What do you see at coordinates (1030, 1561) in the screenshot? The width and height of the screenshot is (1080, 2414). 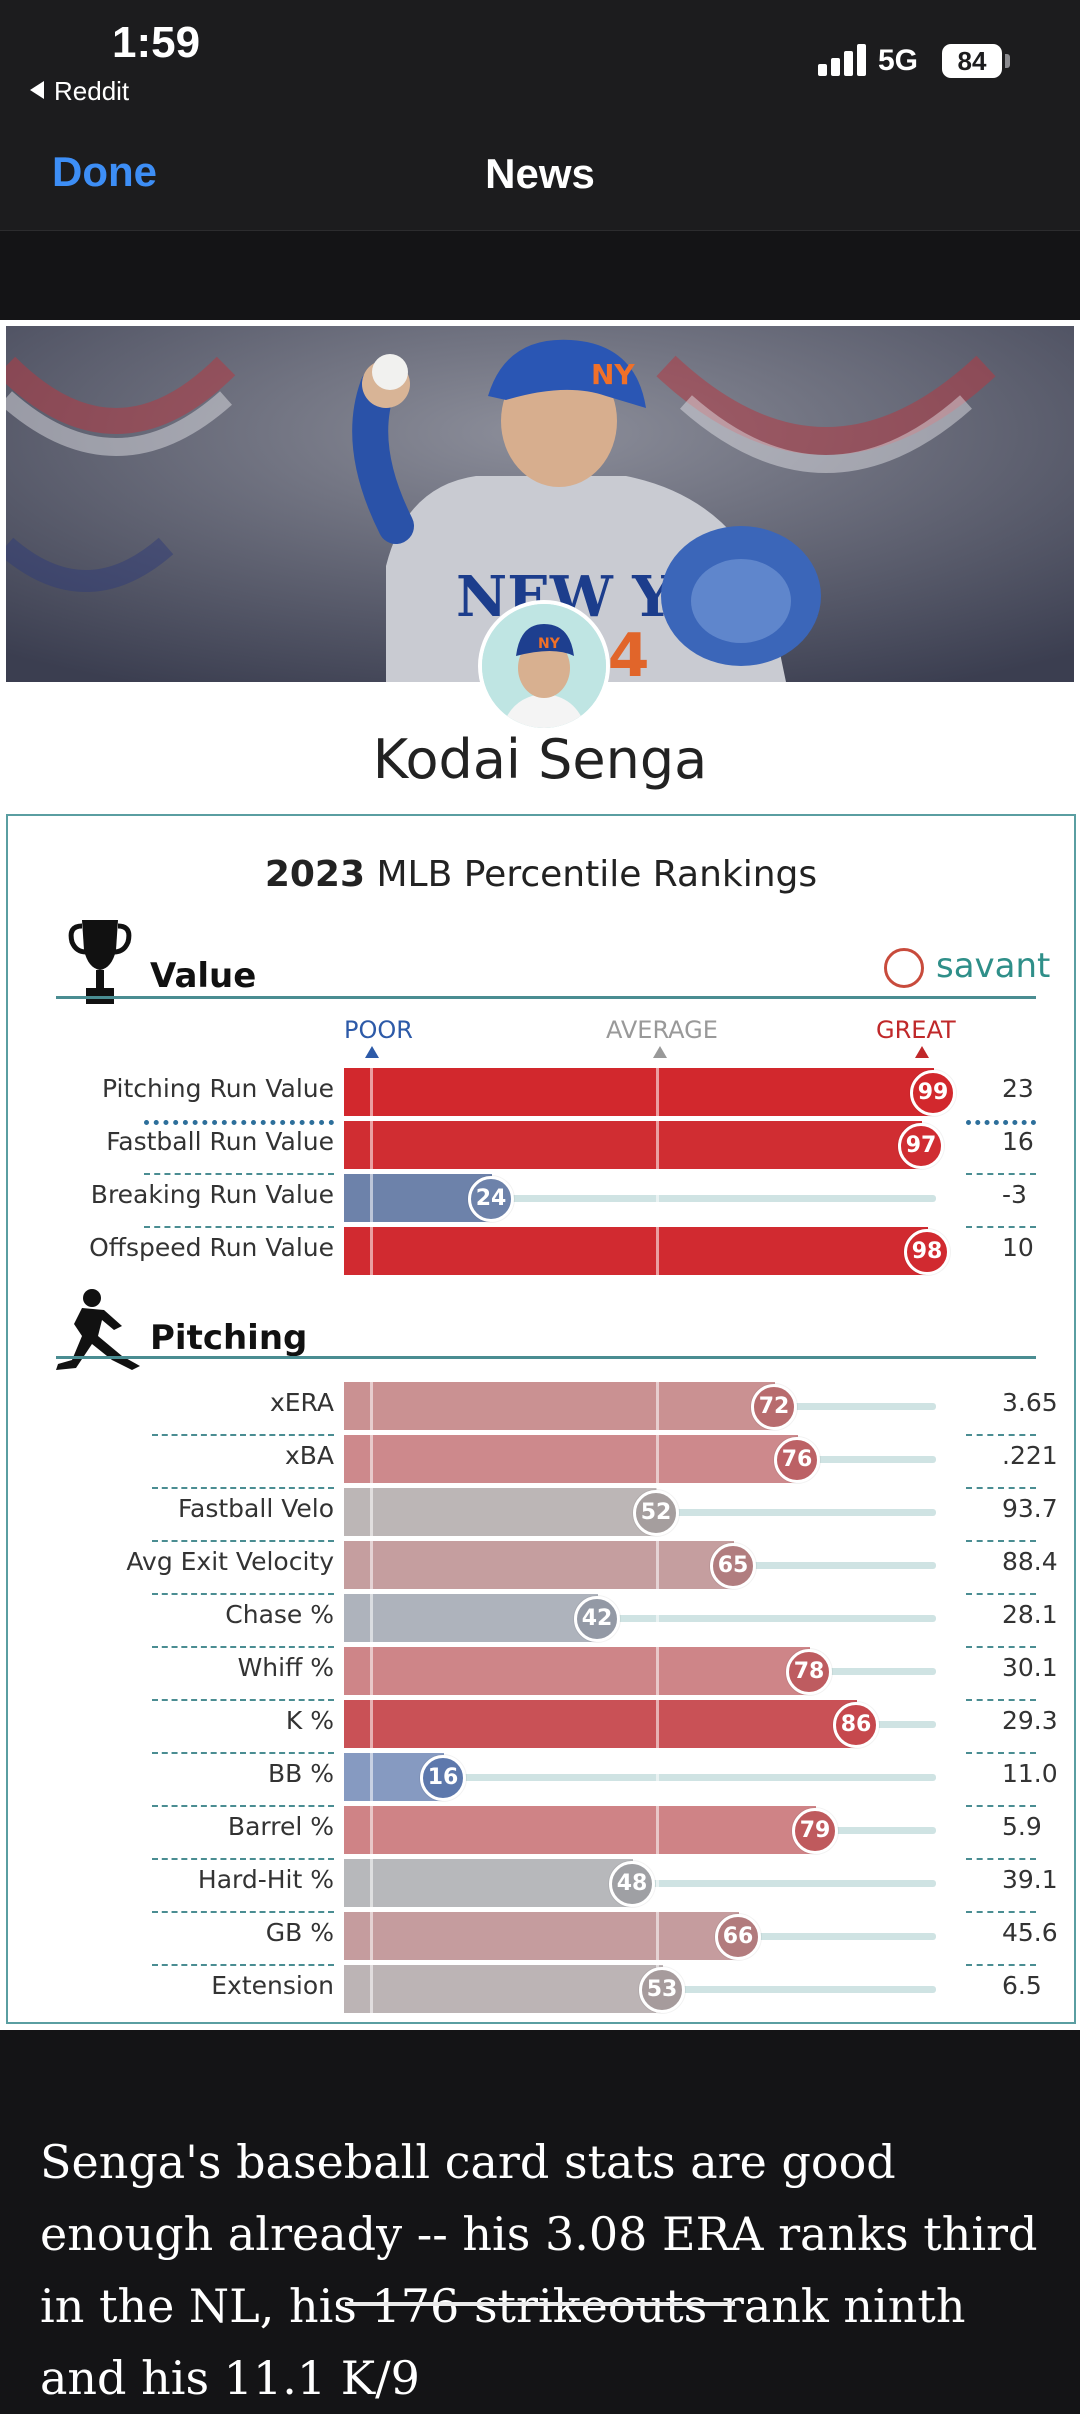 I see `metric-value: 88.4` at bounding box center [1030, 1561].